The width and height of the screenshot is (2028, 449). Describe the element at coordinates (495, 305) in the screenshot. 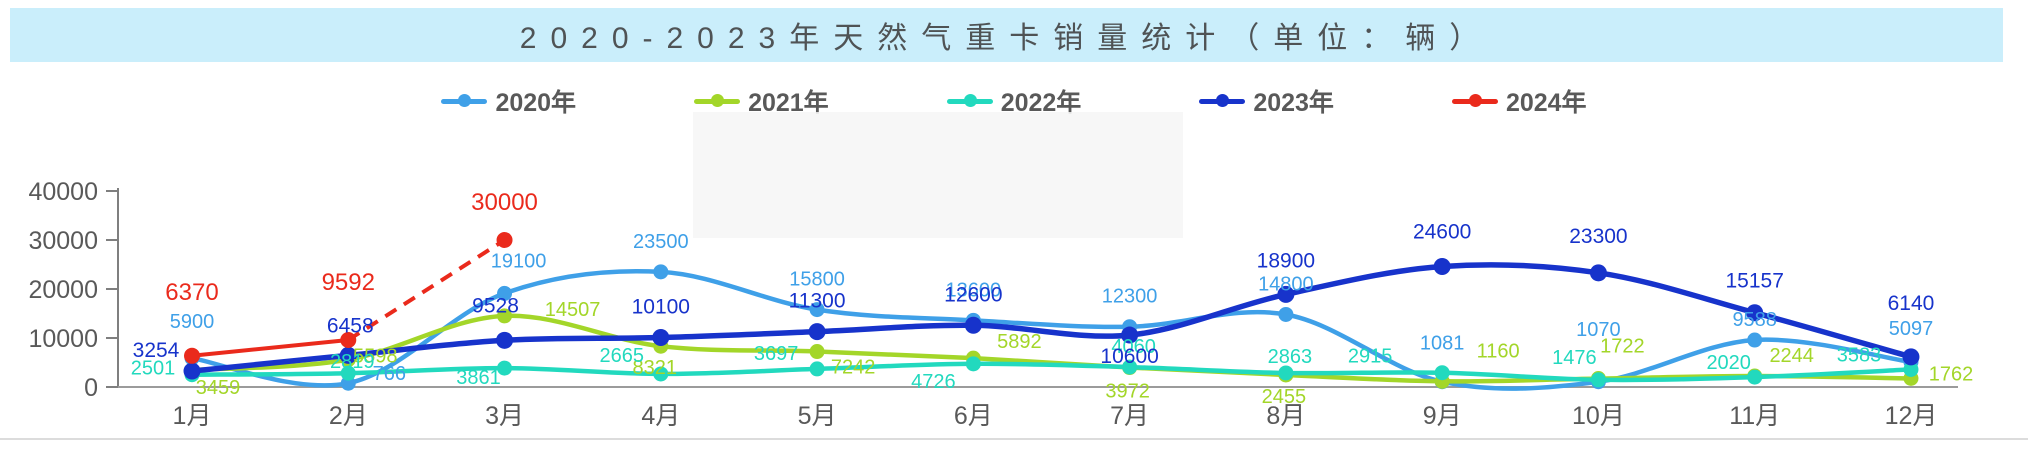

I see `data-label-2023年: 9528` at that location.